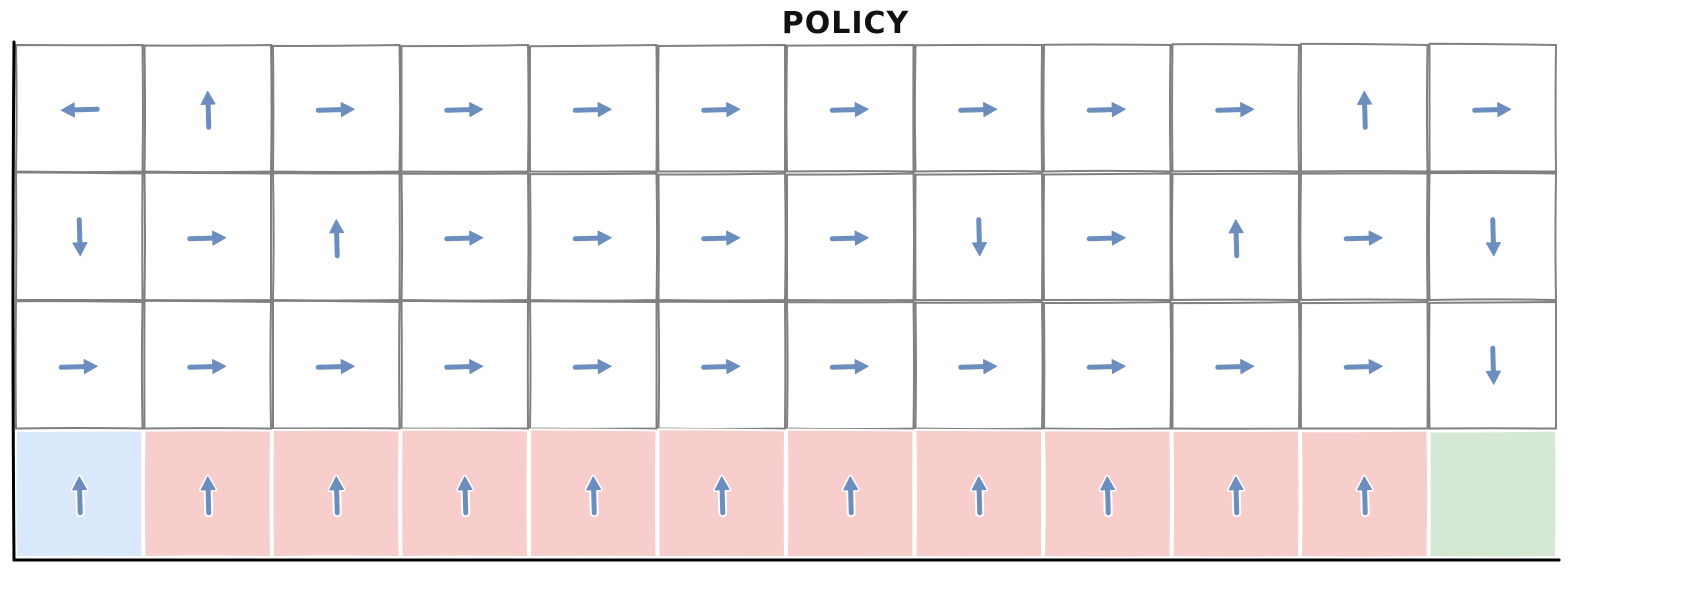 The height and width of the screenshot is (615, 1691). Describe the element at coordinates (1493, 494) in the screenshot. I see `cell-goal-r3-c11` at that location.